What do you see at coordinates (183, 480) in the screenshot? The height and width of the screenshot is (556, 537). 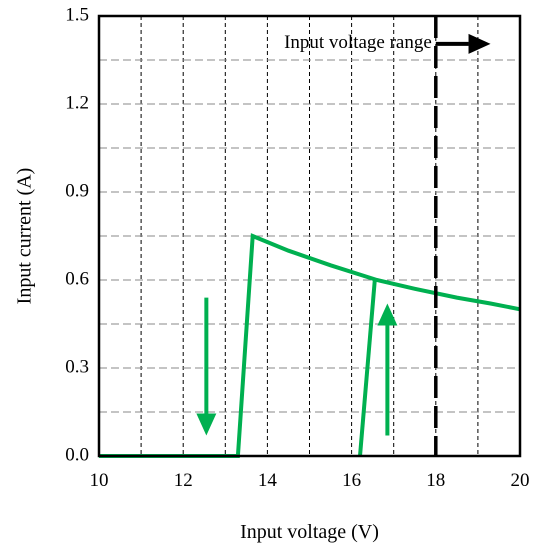 I see `x-tick-label: 12` at bounding box center [183, 480].